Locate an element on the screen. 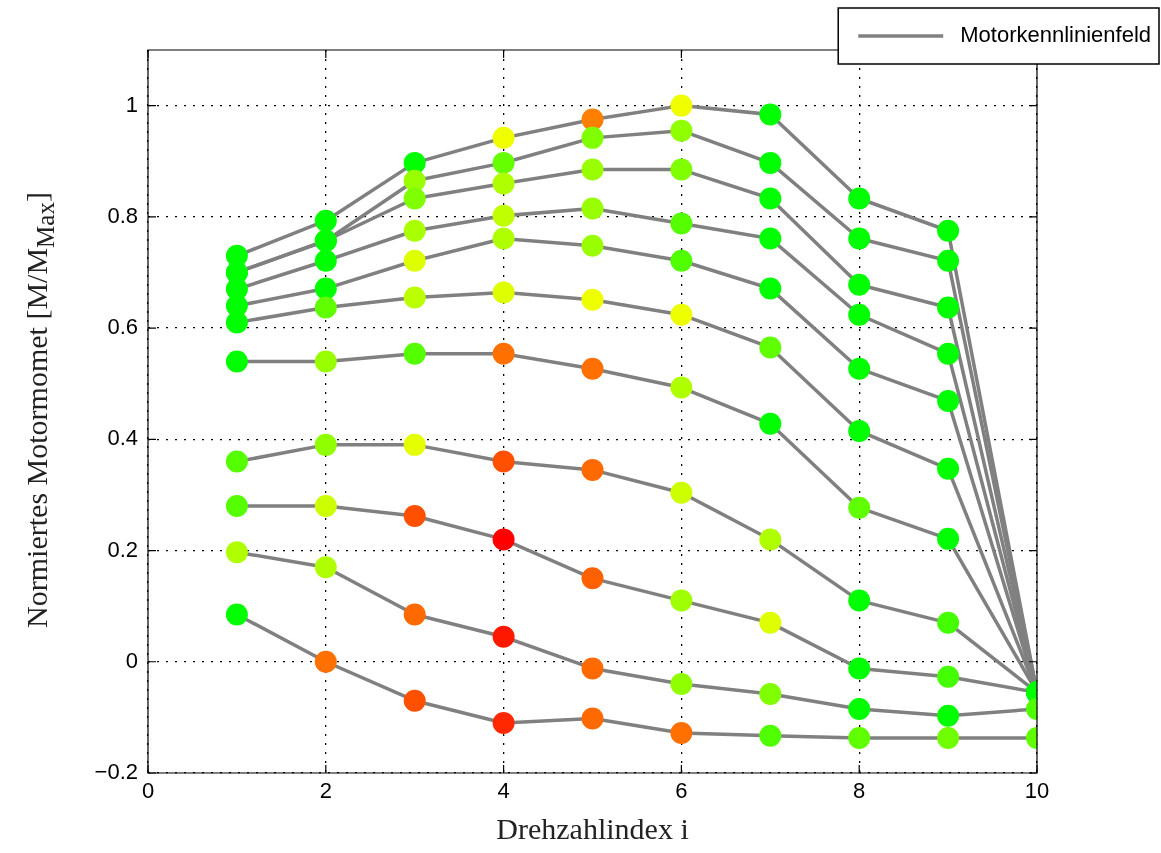  x-tick-label: 10 is located at coordinates (1037, 791).